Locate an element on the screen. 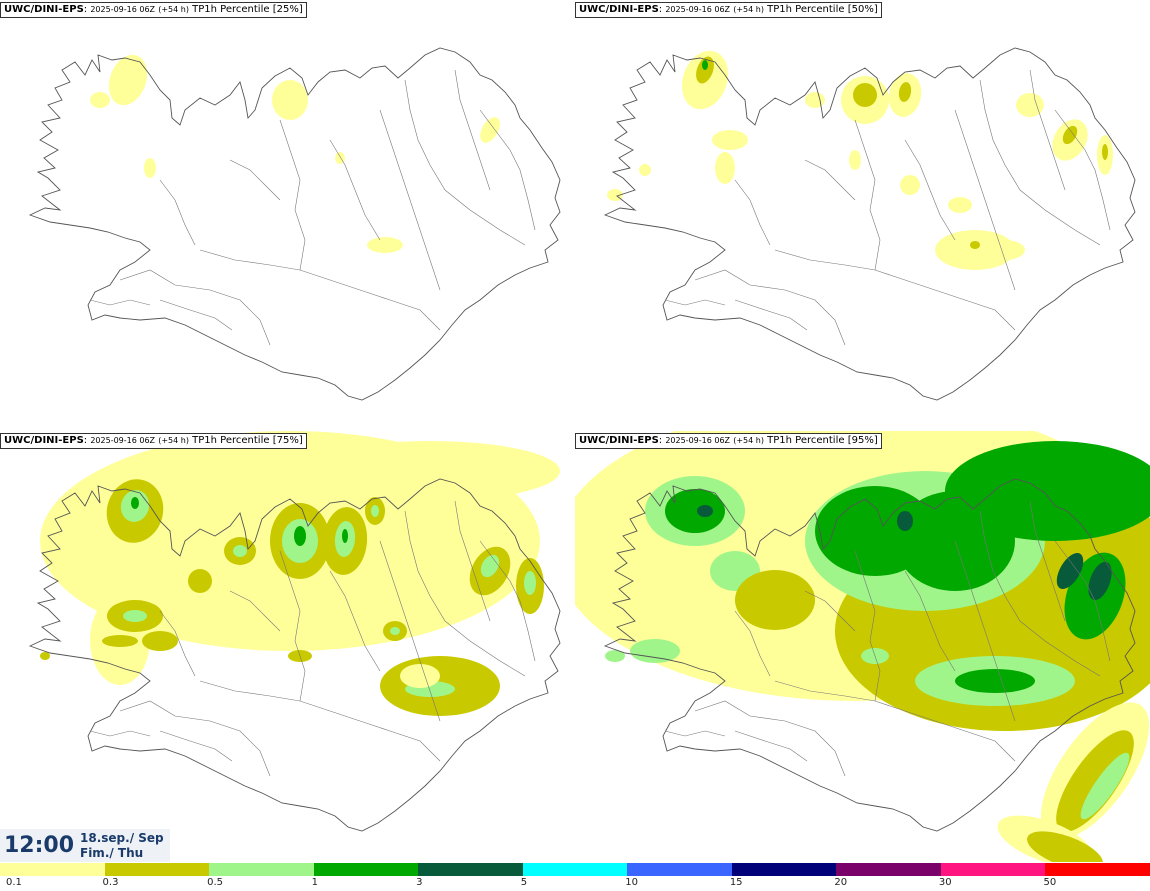 The image size is (1150, 891). legend-label: 3 is located at coordinates (419, 882).